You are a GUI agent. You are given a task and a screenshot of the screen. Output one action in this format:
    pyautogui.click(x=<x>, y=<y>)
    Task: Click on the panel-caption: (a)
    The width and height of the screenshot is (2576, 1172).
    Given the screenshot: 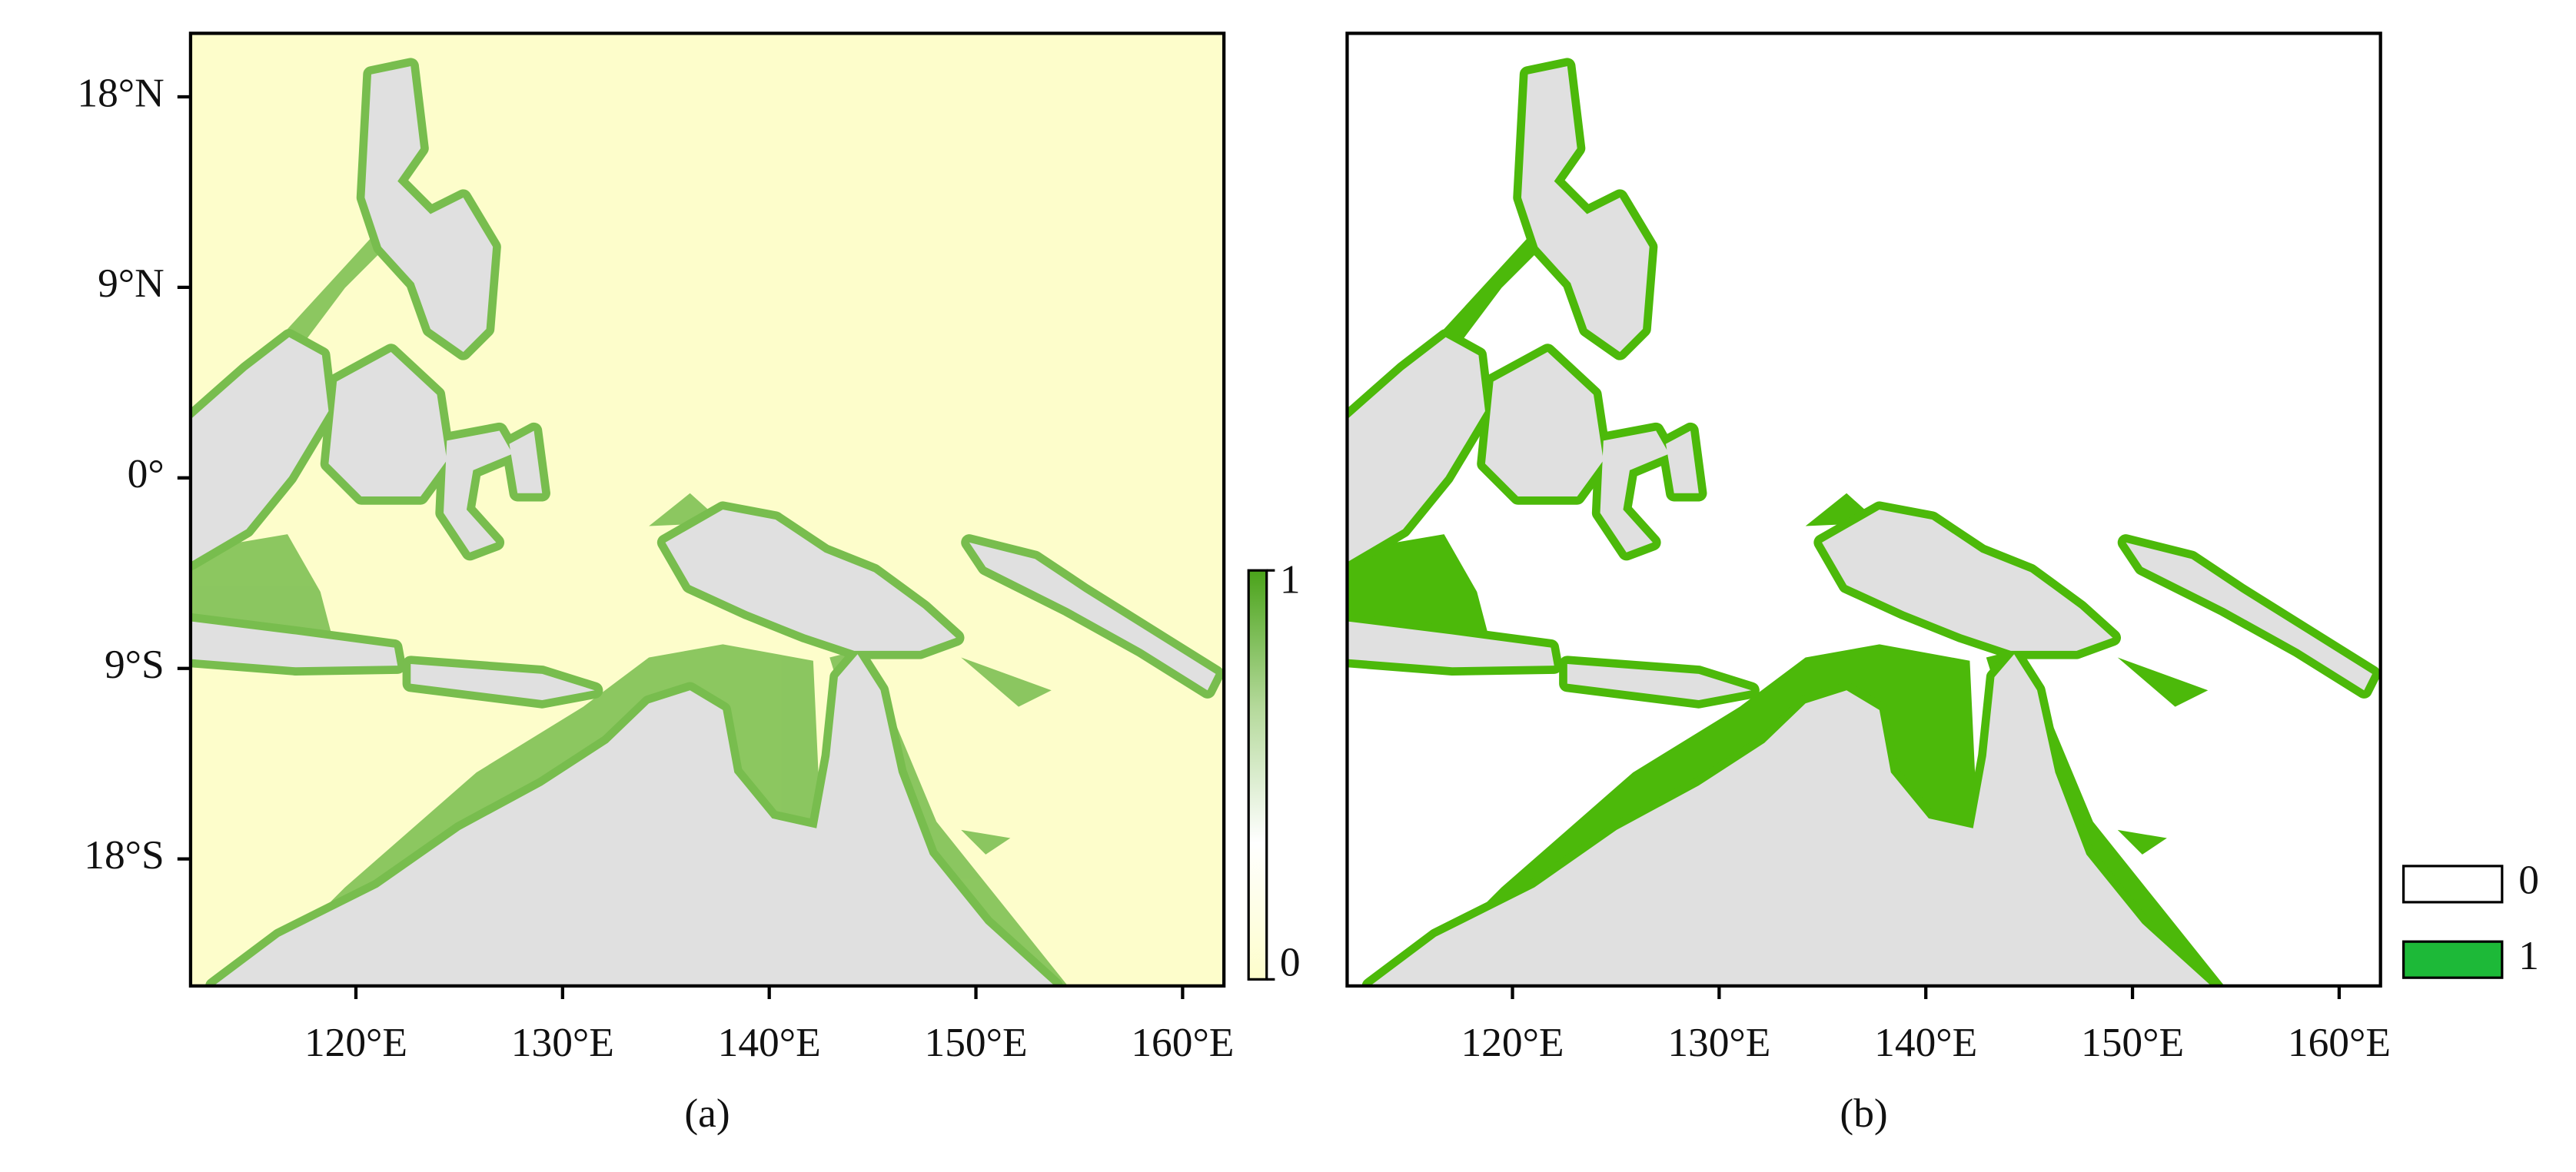 What is the action you would take?
    pyautogui.click(x=707, y=1113)
    